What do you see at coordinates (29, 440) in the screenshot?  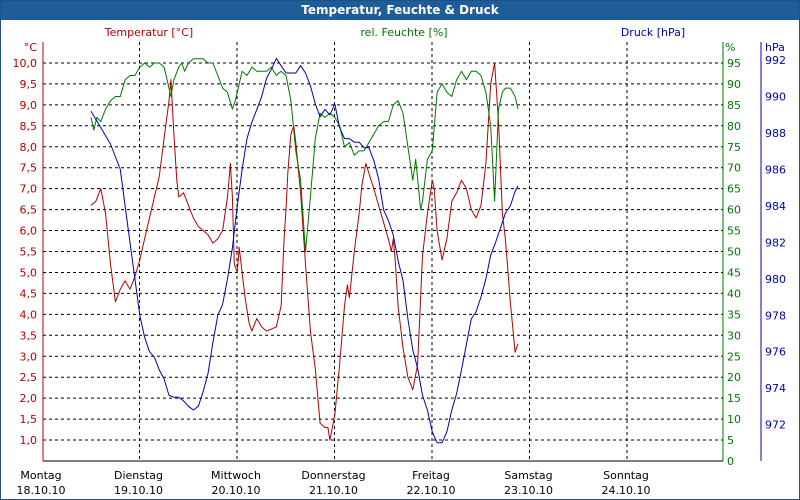 I see `temperature-tick-label: 1,0` at bounding box center [29, 440].